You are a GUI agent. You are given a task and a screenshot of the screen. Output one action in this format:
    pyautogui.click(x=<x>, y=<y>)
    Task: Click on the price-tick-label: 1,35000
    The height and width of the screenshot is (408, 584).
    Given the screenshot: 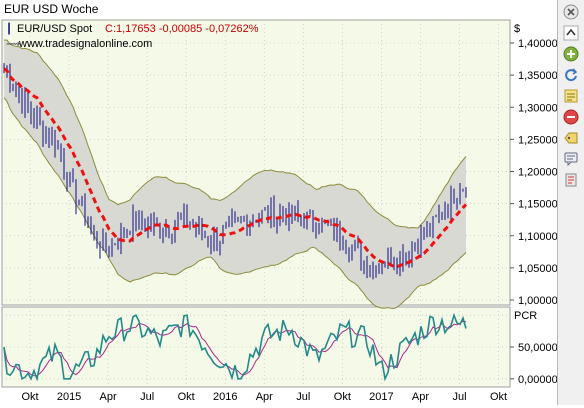 What is the action you would take?
    pyautogui.click(x=537, y=76)
    